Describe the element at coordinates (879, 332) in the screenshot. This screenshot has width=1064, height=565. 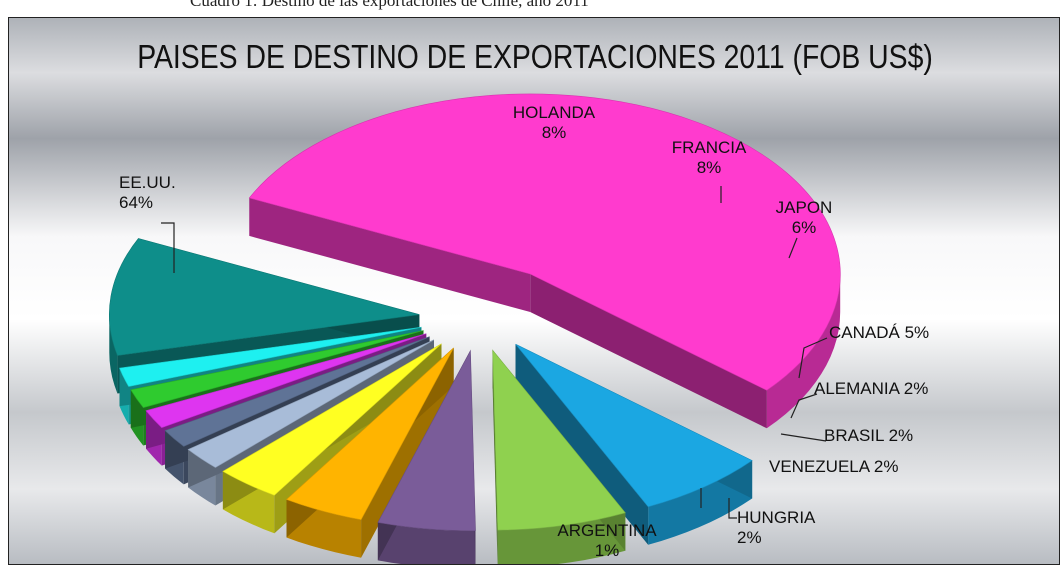
I see `slice-label-canad-: CANADÁ 5%` at that location.